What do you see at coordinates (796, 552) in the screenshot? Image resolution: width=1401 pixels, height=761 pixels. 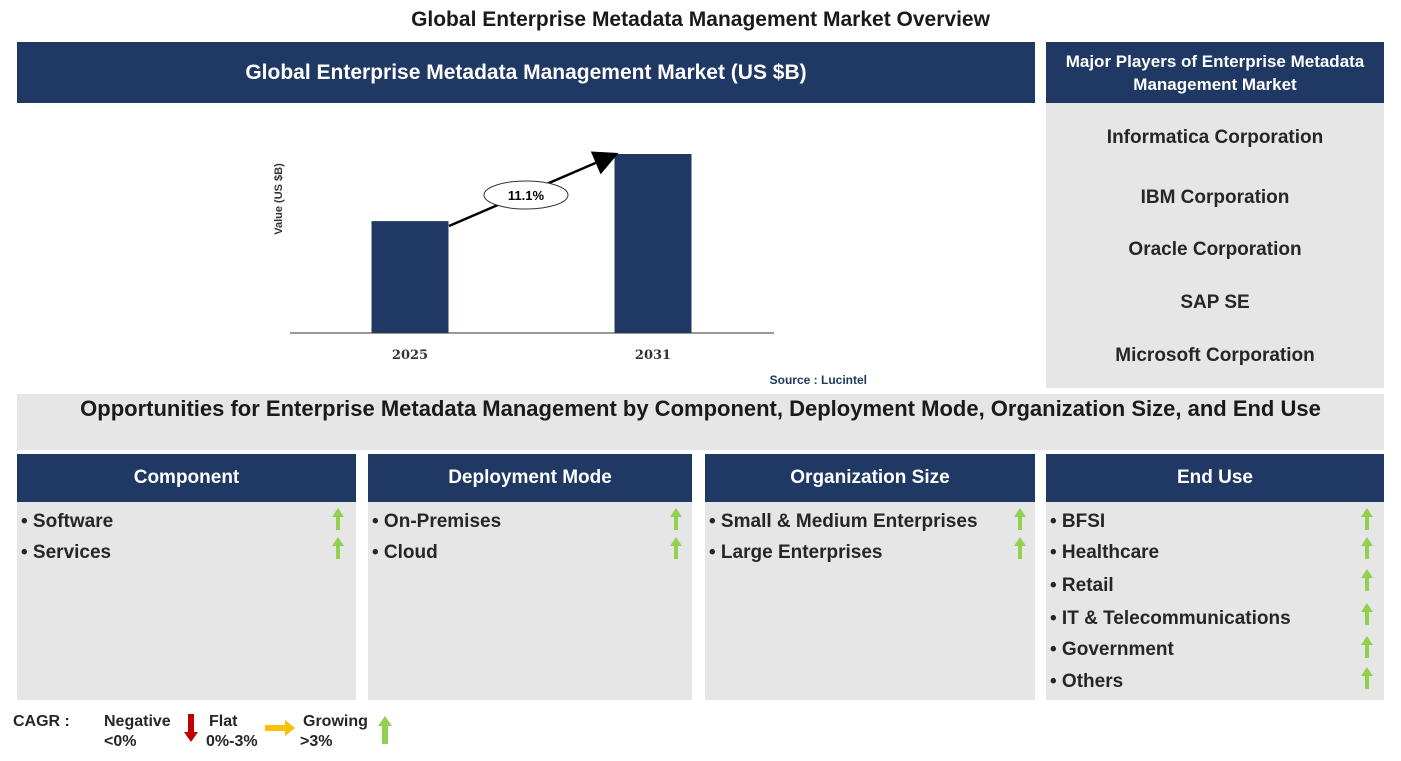 I see `segment-item: • Large Enterprises` at bounding box center [796, 552].